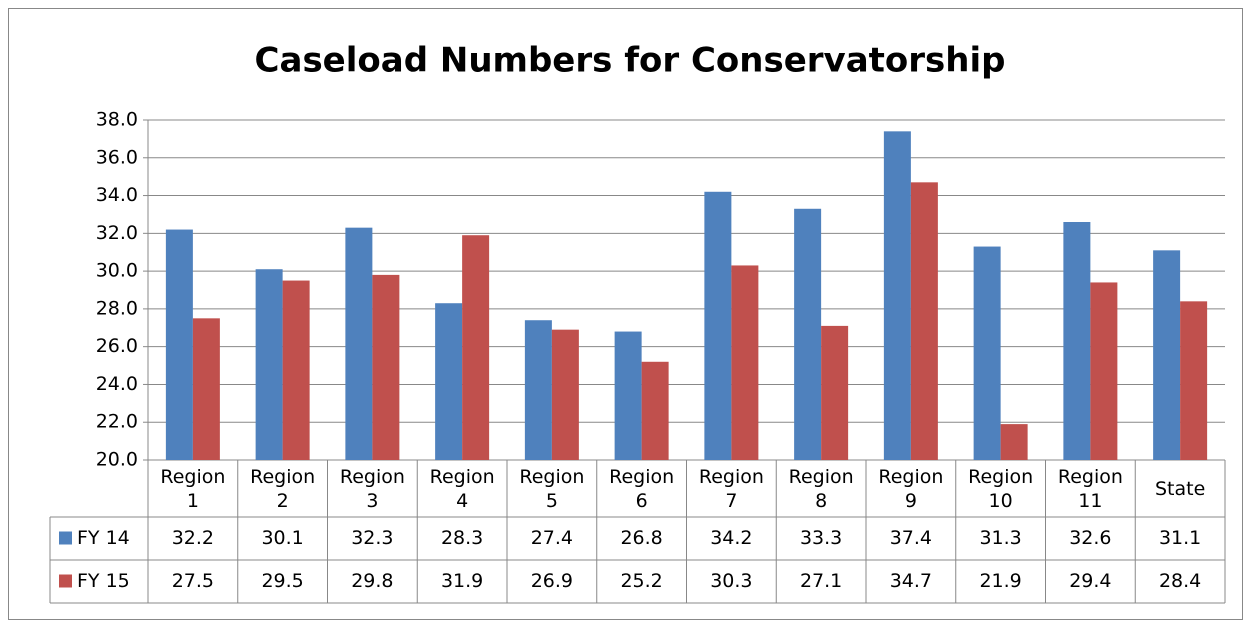  I want to click on table-value: 28.3, so click(462, 538).